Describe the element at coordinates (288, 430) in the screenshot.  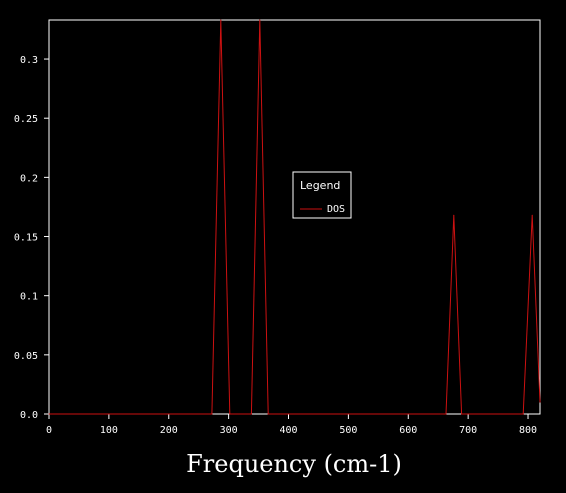
I see `x-tick-label: 400` at that location.